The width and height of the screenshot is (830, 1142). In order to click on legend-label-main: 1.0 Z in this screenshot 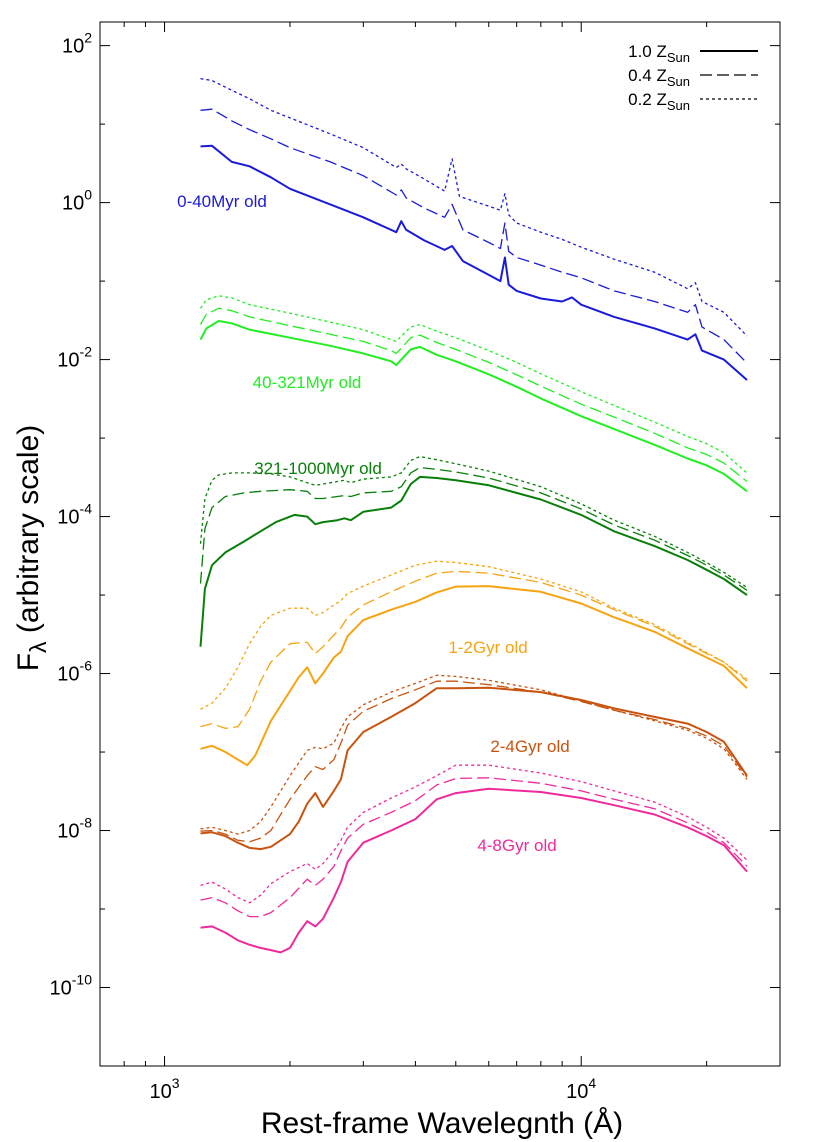, I will do `click(647, 51)`.